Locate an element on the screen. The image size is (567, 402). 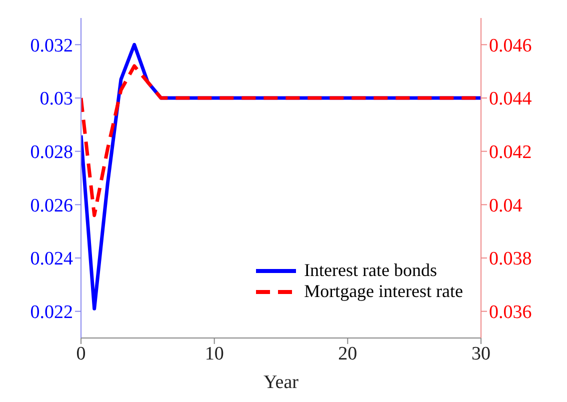
y2-tick-label: 0.044 is located at coordinates (510, 99).